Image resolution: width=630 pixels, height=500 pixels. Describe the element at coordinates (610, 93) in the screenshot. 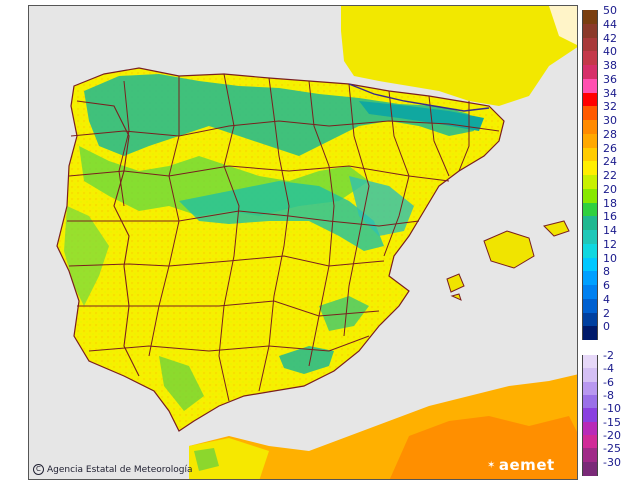

I see `legend-label-34: 34` at that location.